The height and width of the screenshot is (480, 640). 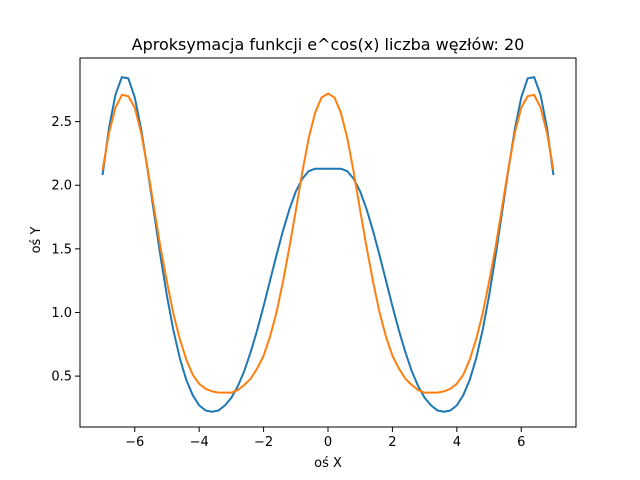 I want to click on x-tick-label: 0, so click(x=328, y=442).